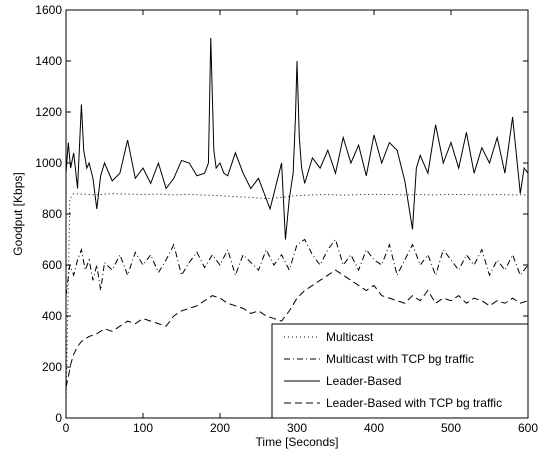 This screenshot has height=451, width=538. What do you see at coordinates (58, 418) in the screenshot?
I see `y-tick-label: 0` at bounding box center [58, 418].